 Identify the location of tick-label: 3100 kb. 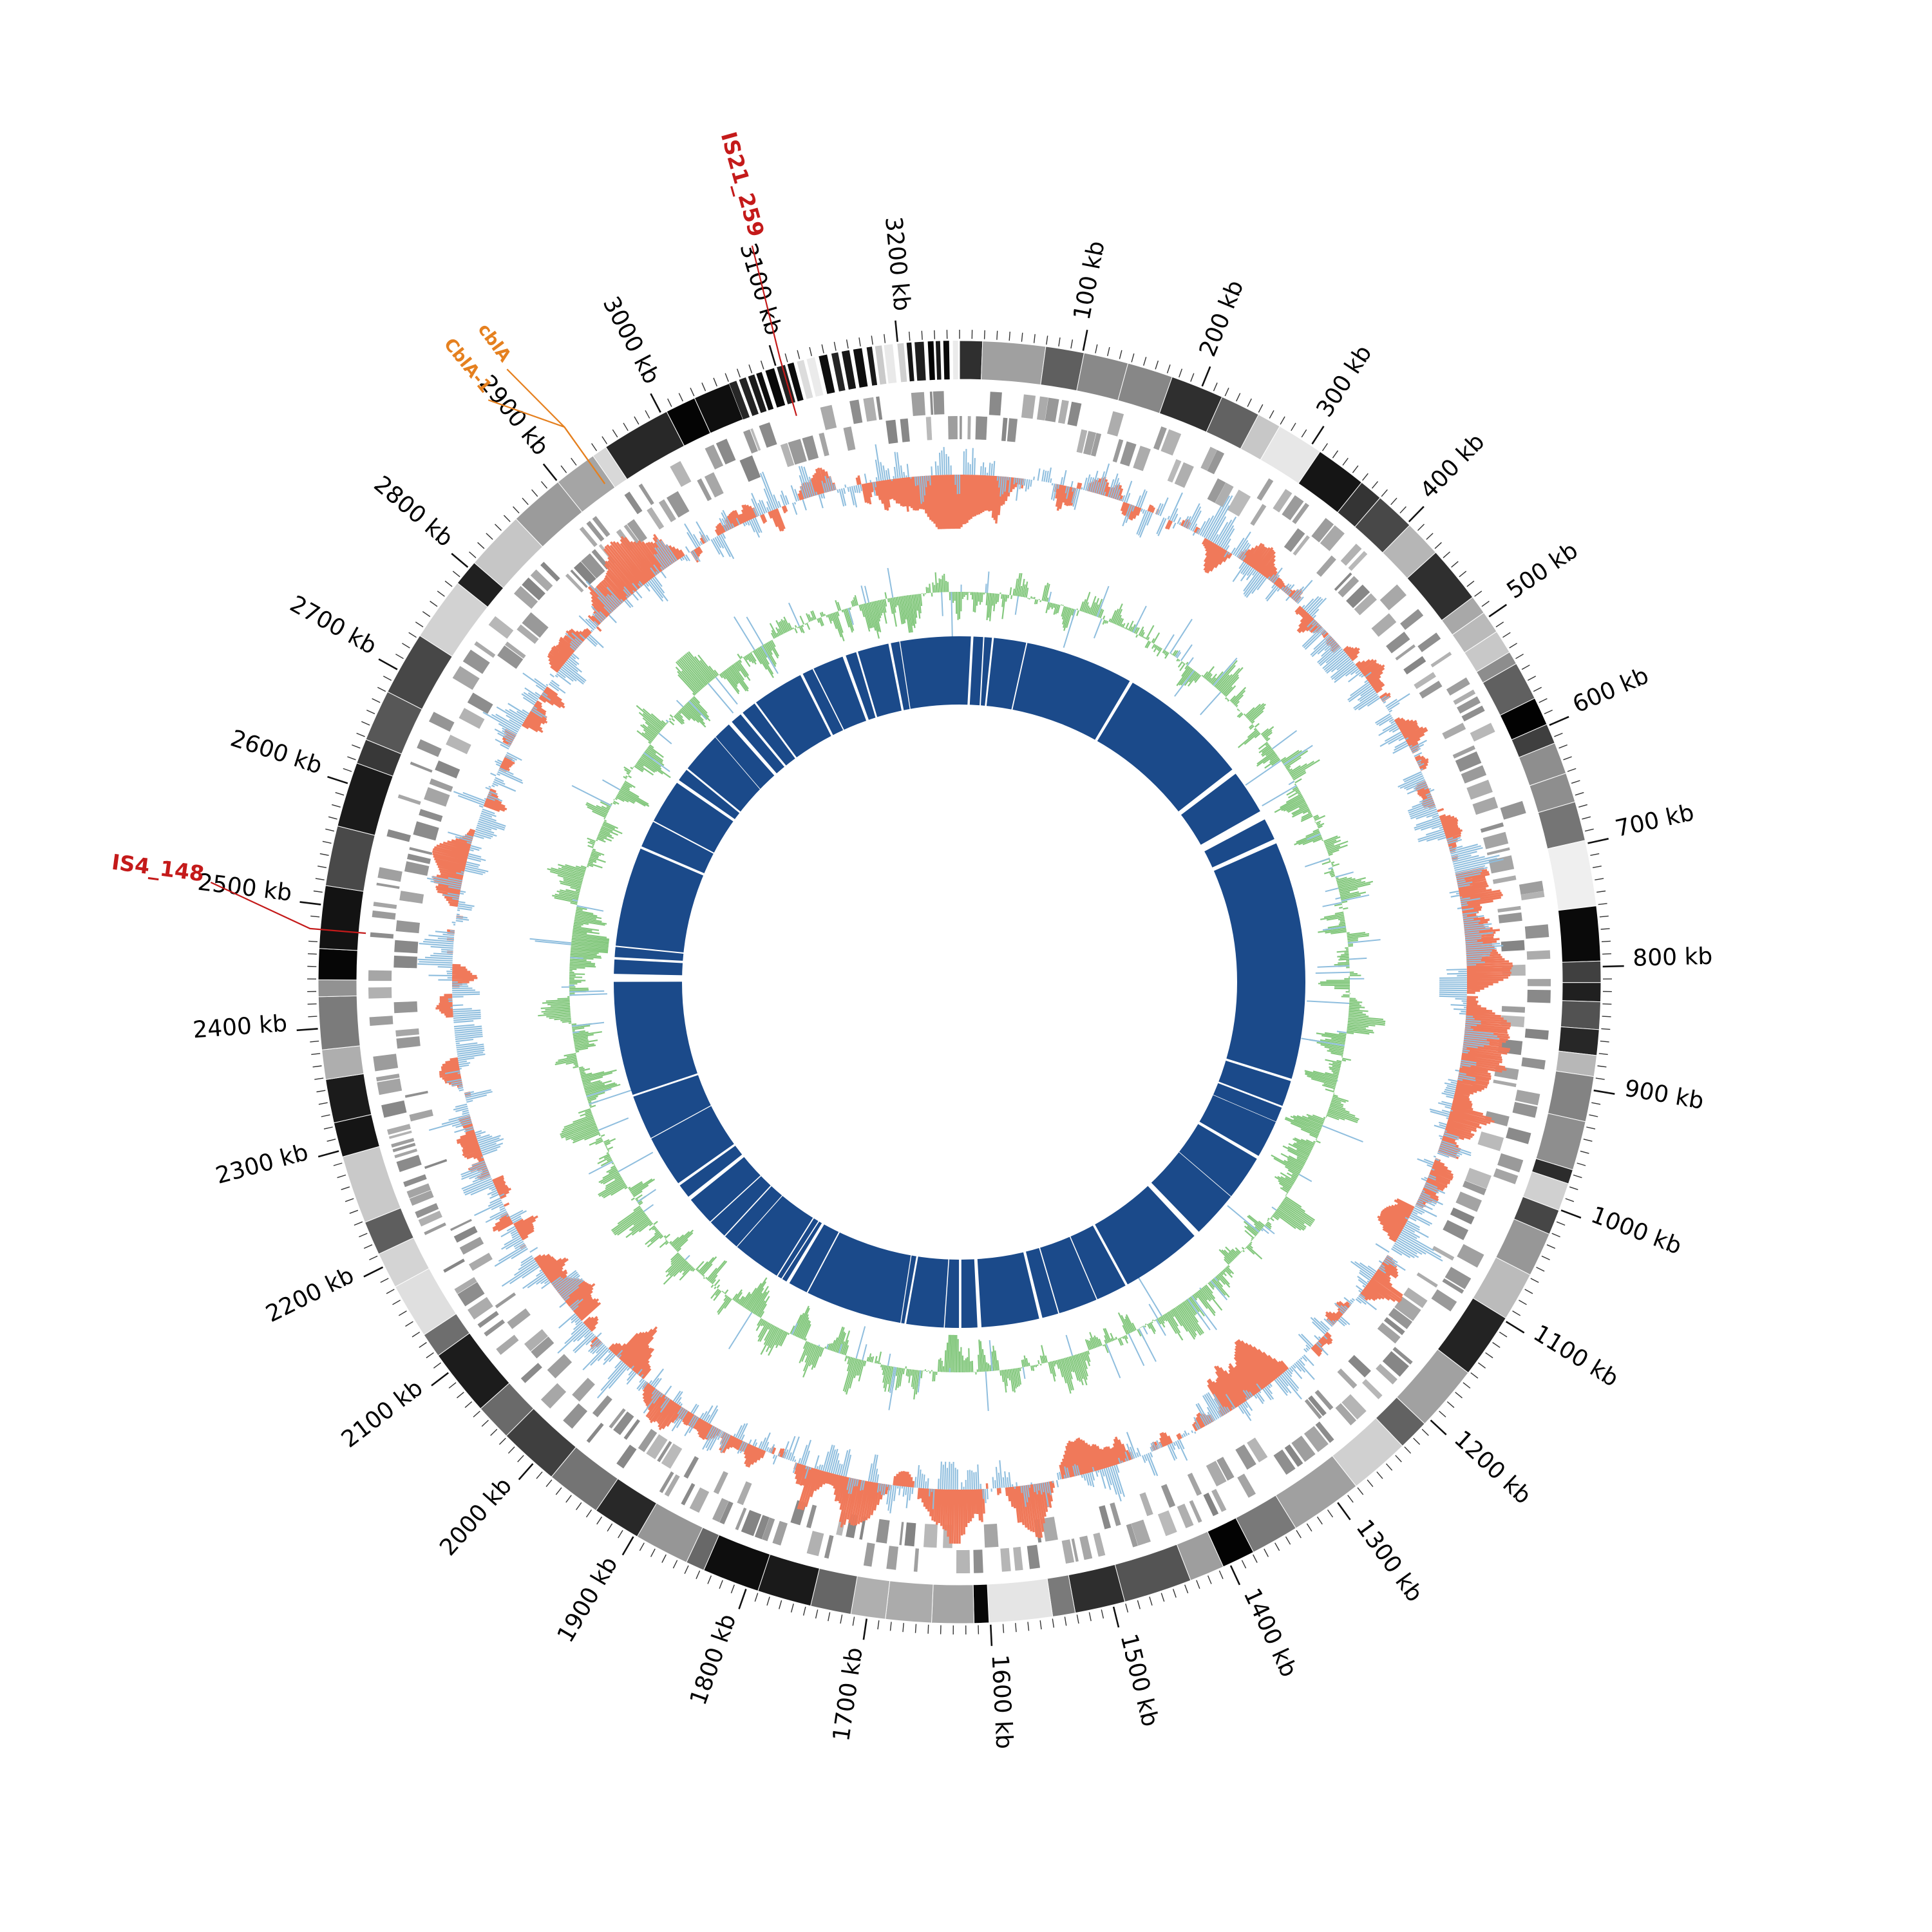
(760, 289).